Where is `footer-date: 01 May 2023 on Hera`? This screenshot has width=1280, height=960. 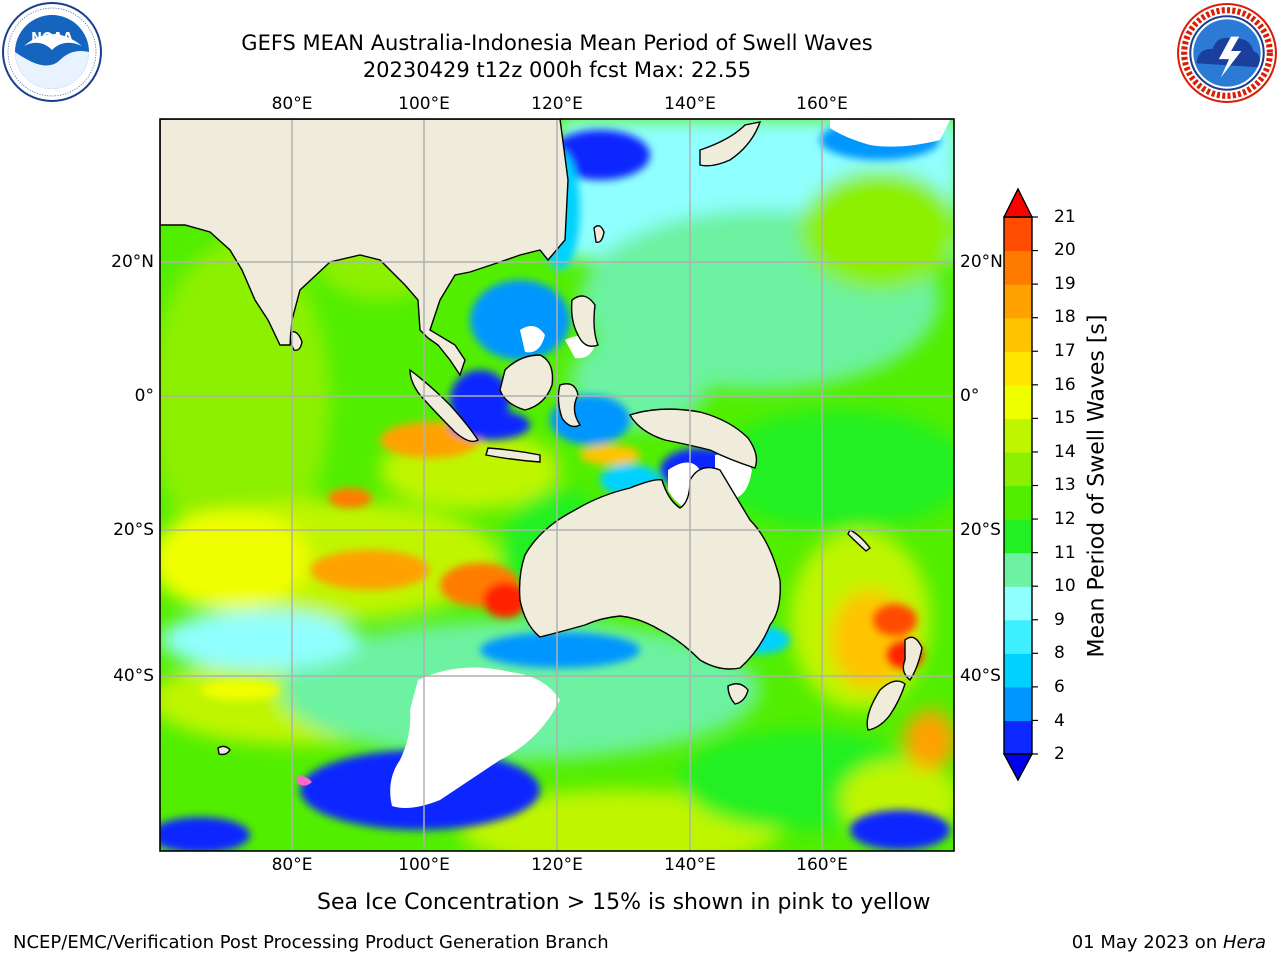 footer-date: 01 May 2023 on Hera is located at coordinates (1169, 942).